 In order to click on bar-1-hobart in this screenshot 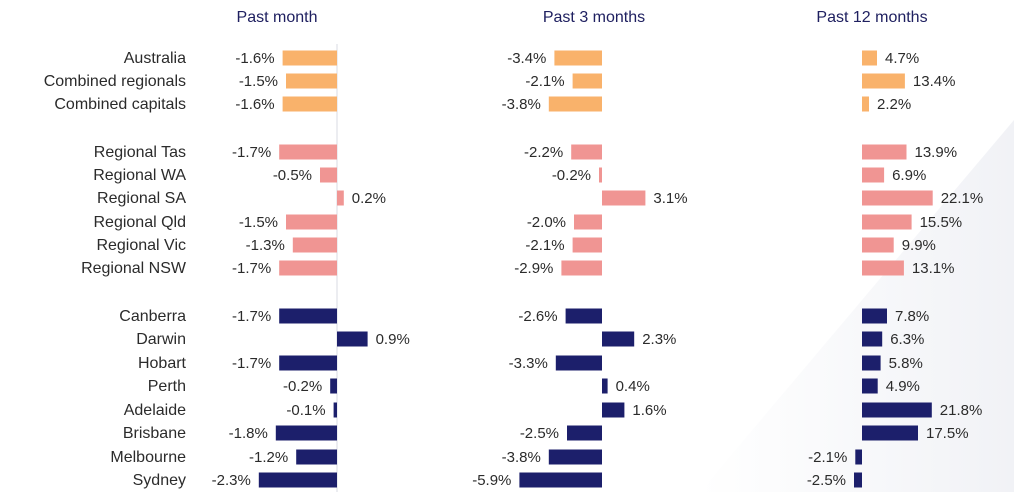, I will do `click(308, 363)`.